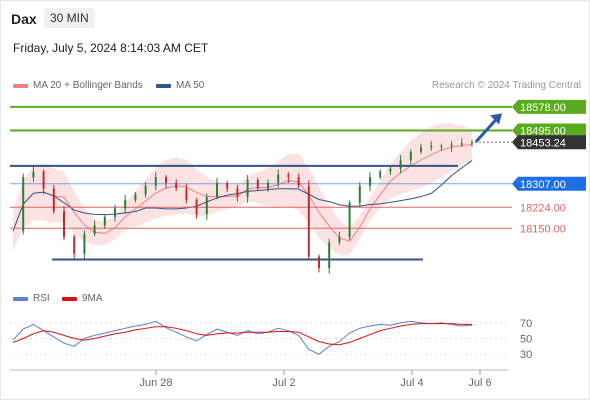 This screenshot has width=590, height=400. I want to click on legend-rsi: RSI, so click(31, 298).